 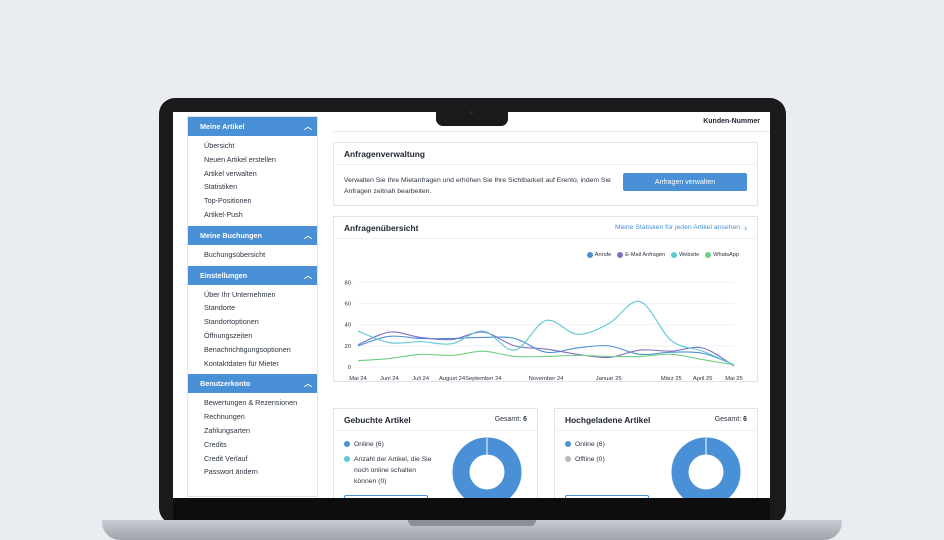 What do you see at coordinates (731, 121) in the screenshot?
I see `customer-number-label: Kunden-Nummer` at bounding box center [731, 121].